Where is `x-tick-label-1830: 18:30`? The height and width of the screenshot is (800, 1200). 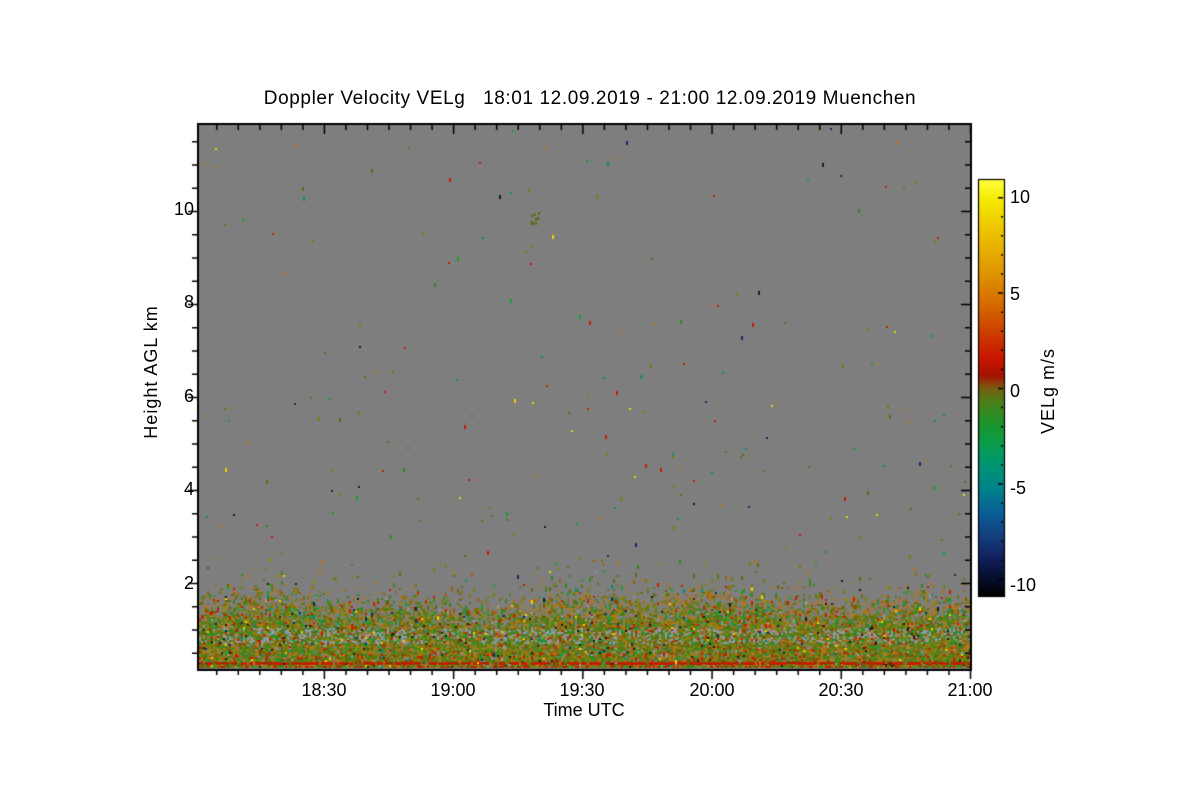
x-tick-label-1830: 18:30 is located at coordinates (324, 690).